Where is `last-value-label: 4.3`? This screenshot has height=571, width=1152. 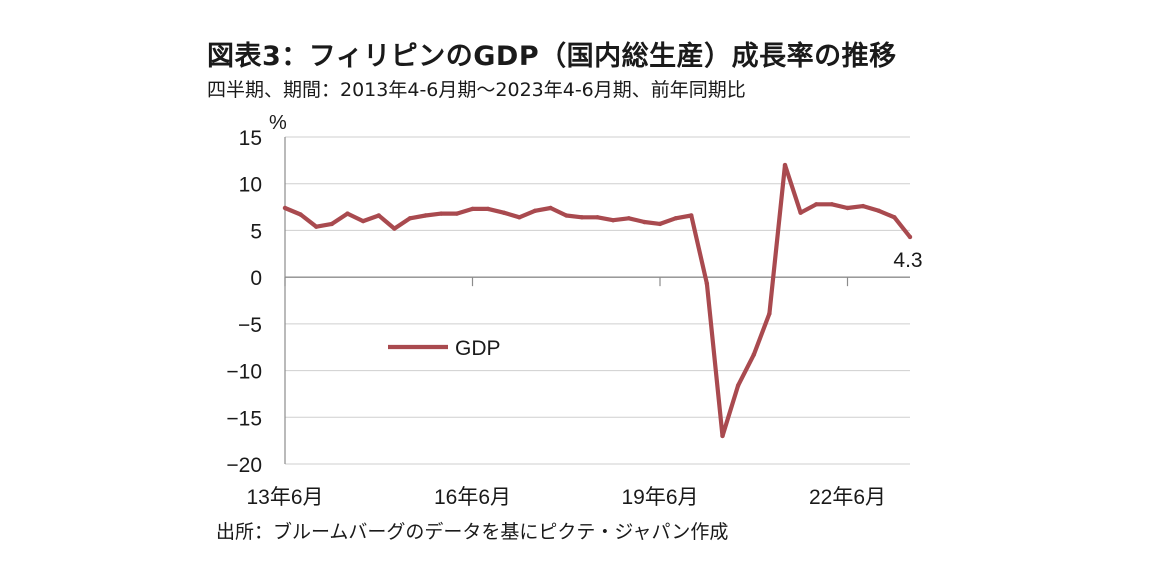
last-value-label: 4.3 is located at coordinates (907, 260).